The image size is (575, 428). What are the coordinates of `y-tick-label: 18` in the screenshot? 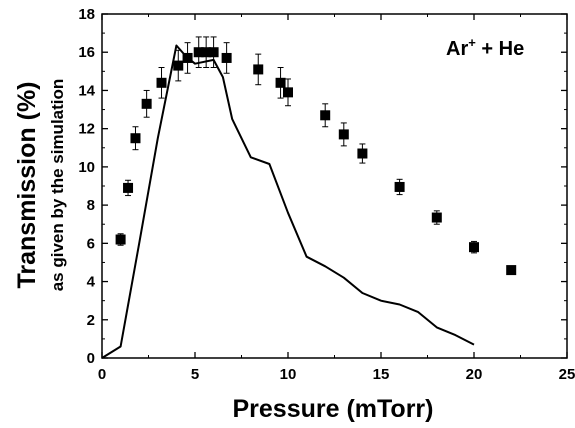 It's located at (86, 14).